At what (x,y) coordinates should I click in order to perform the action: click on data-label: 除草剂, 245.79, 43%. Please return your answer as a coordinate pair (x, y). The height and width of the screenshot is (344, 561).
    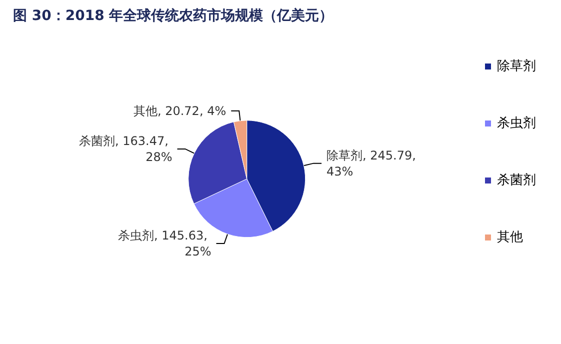
    Looking at the image, I should click on (373, 163).